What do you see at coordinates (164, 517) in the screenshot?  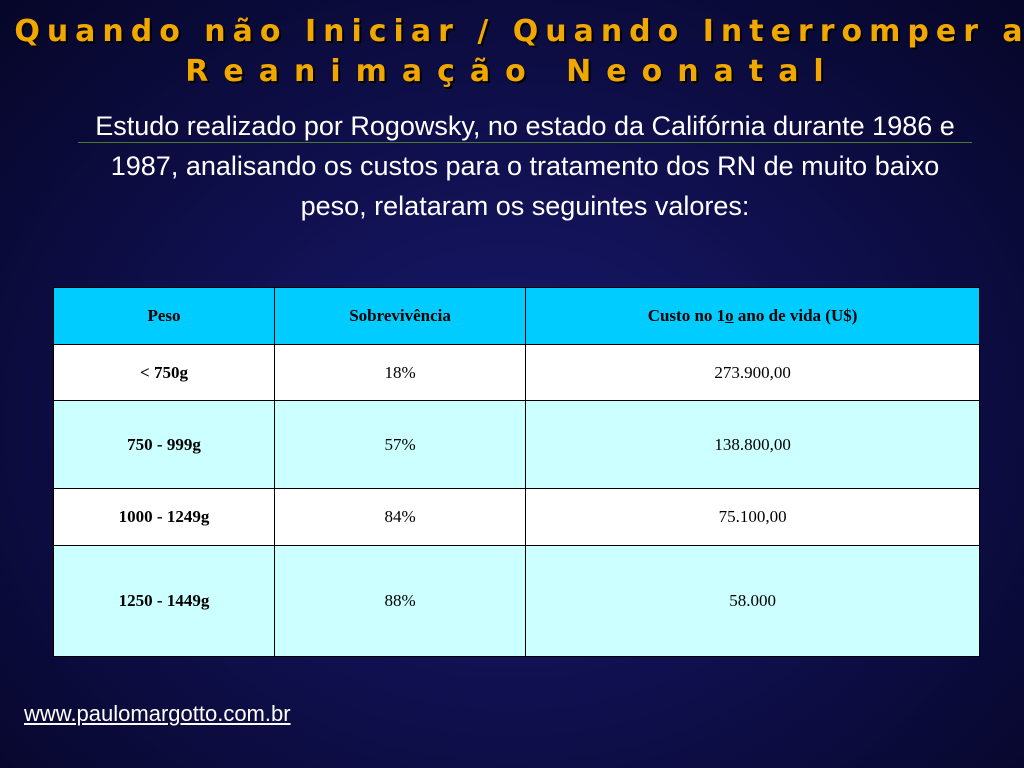 I see `cell-peso: 1000 - 1249g` at bounding box center [164, 517].